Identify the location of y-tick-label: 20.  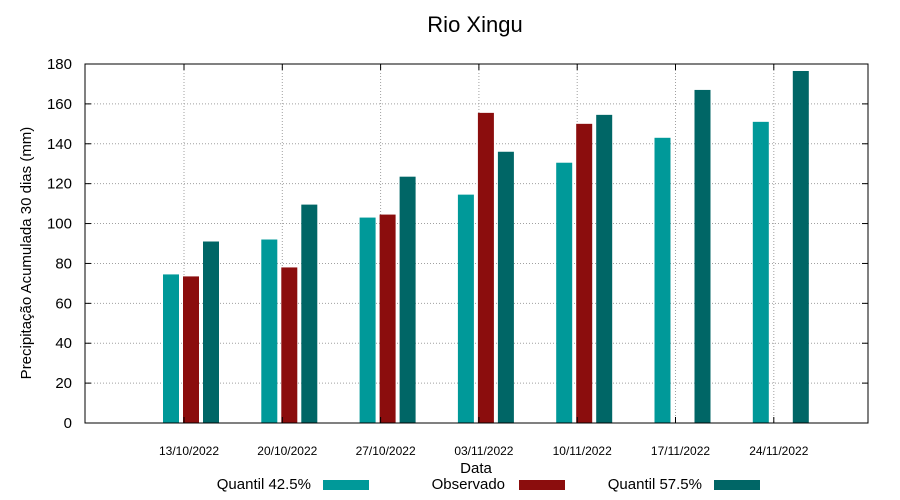
(63, 383).